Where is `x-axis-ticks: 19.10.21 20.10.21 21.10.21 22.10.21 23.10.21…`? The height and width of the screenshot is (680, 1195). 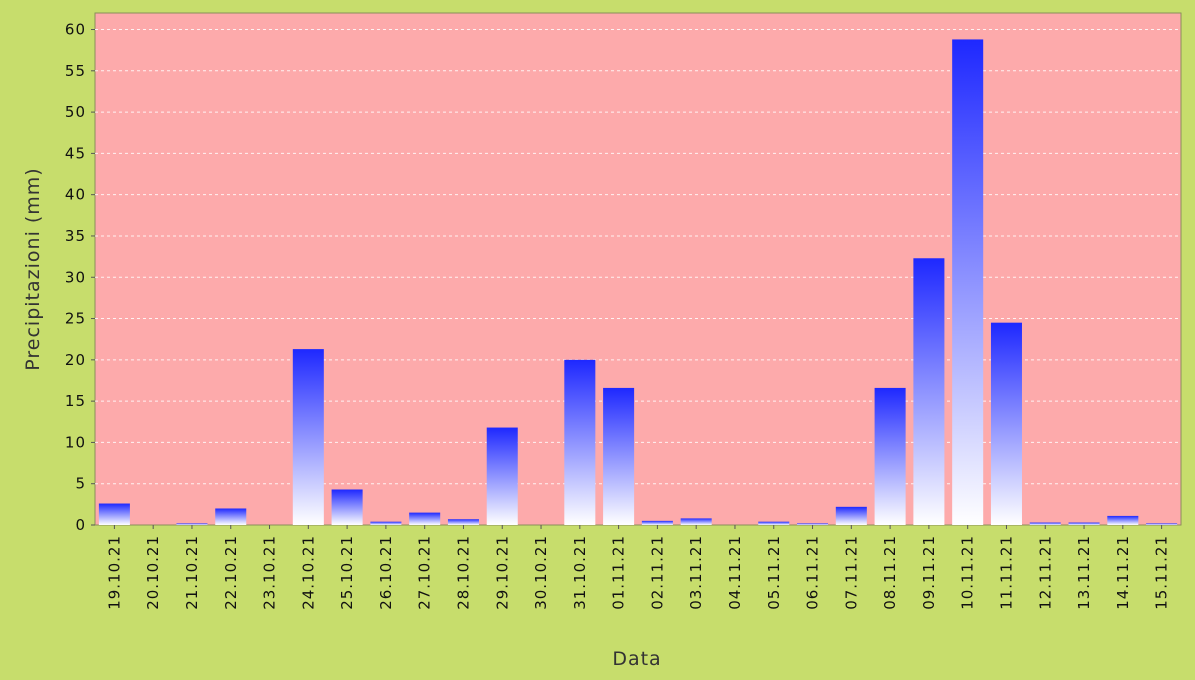
x-axis-ticks: 19.10.21 20.10.21 21.10.21 22.10.21 23.10.21… is located at coordinates (638, 567).